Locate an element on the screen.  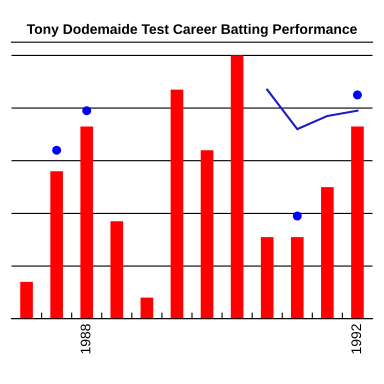
x-tick-label: 1988 is located at coordinates (85, 339).